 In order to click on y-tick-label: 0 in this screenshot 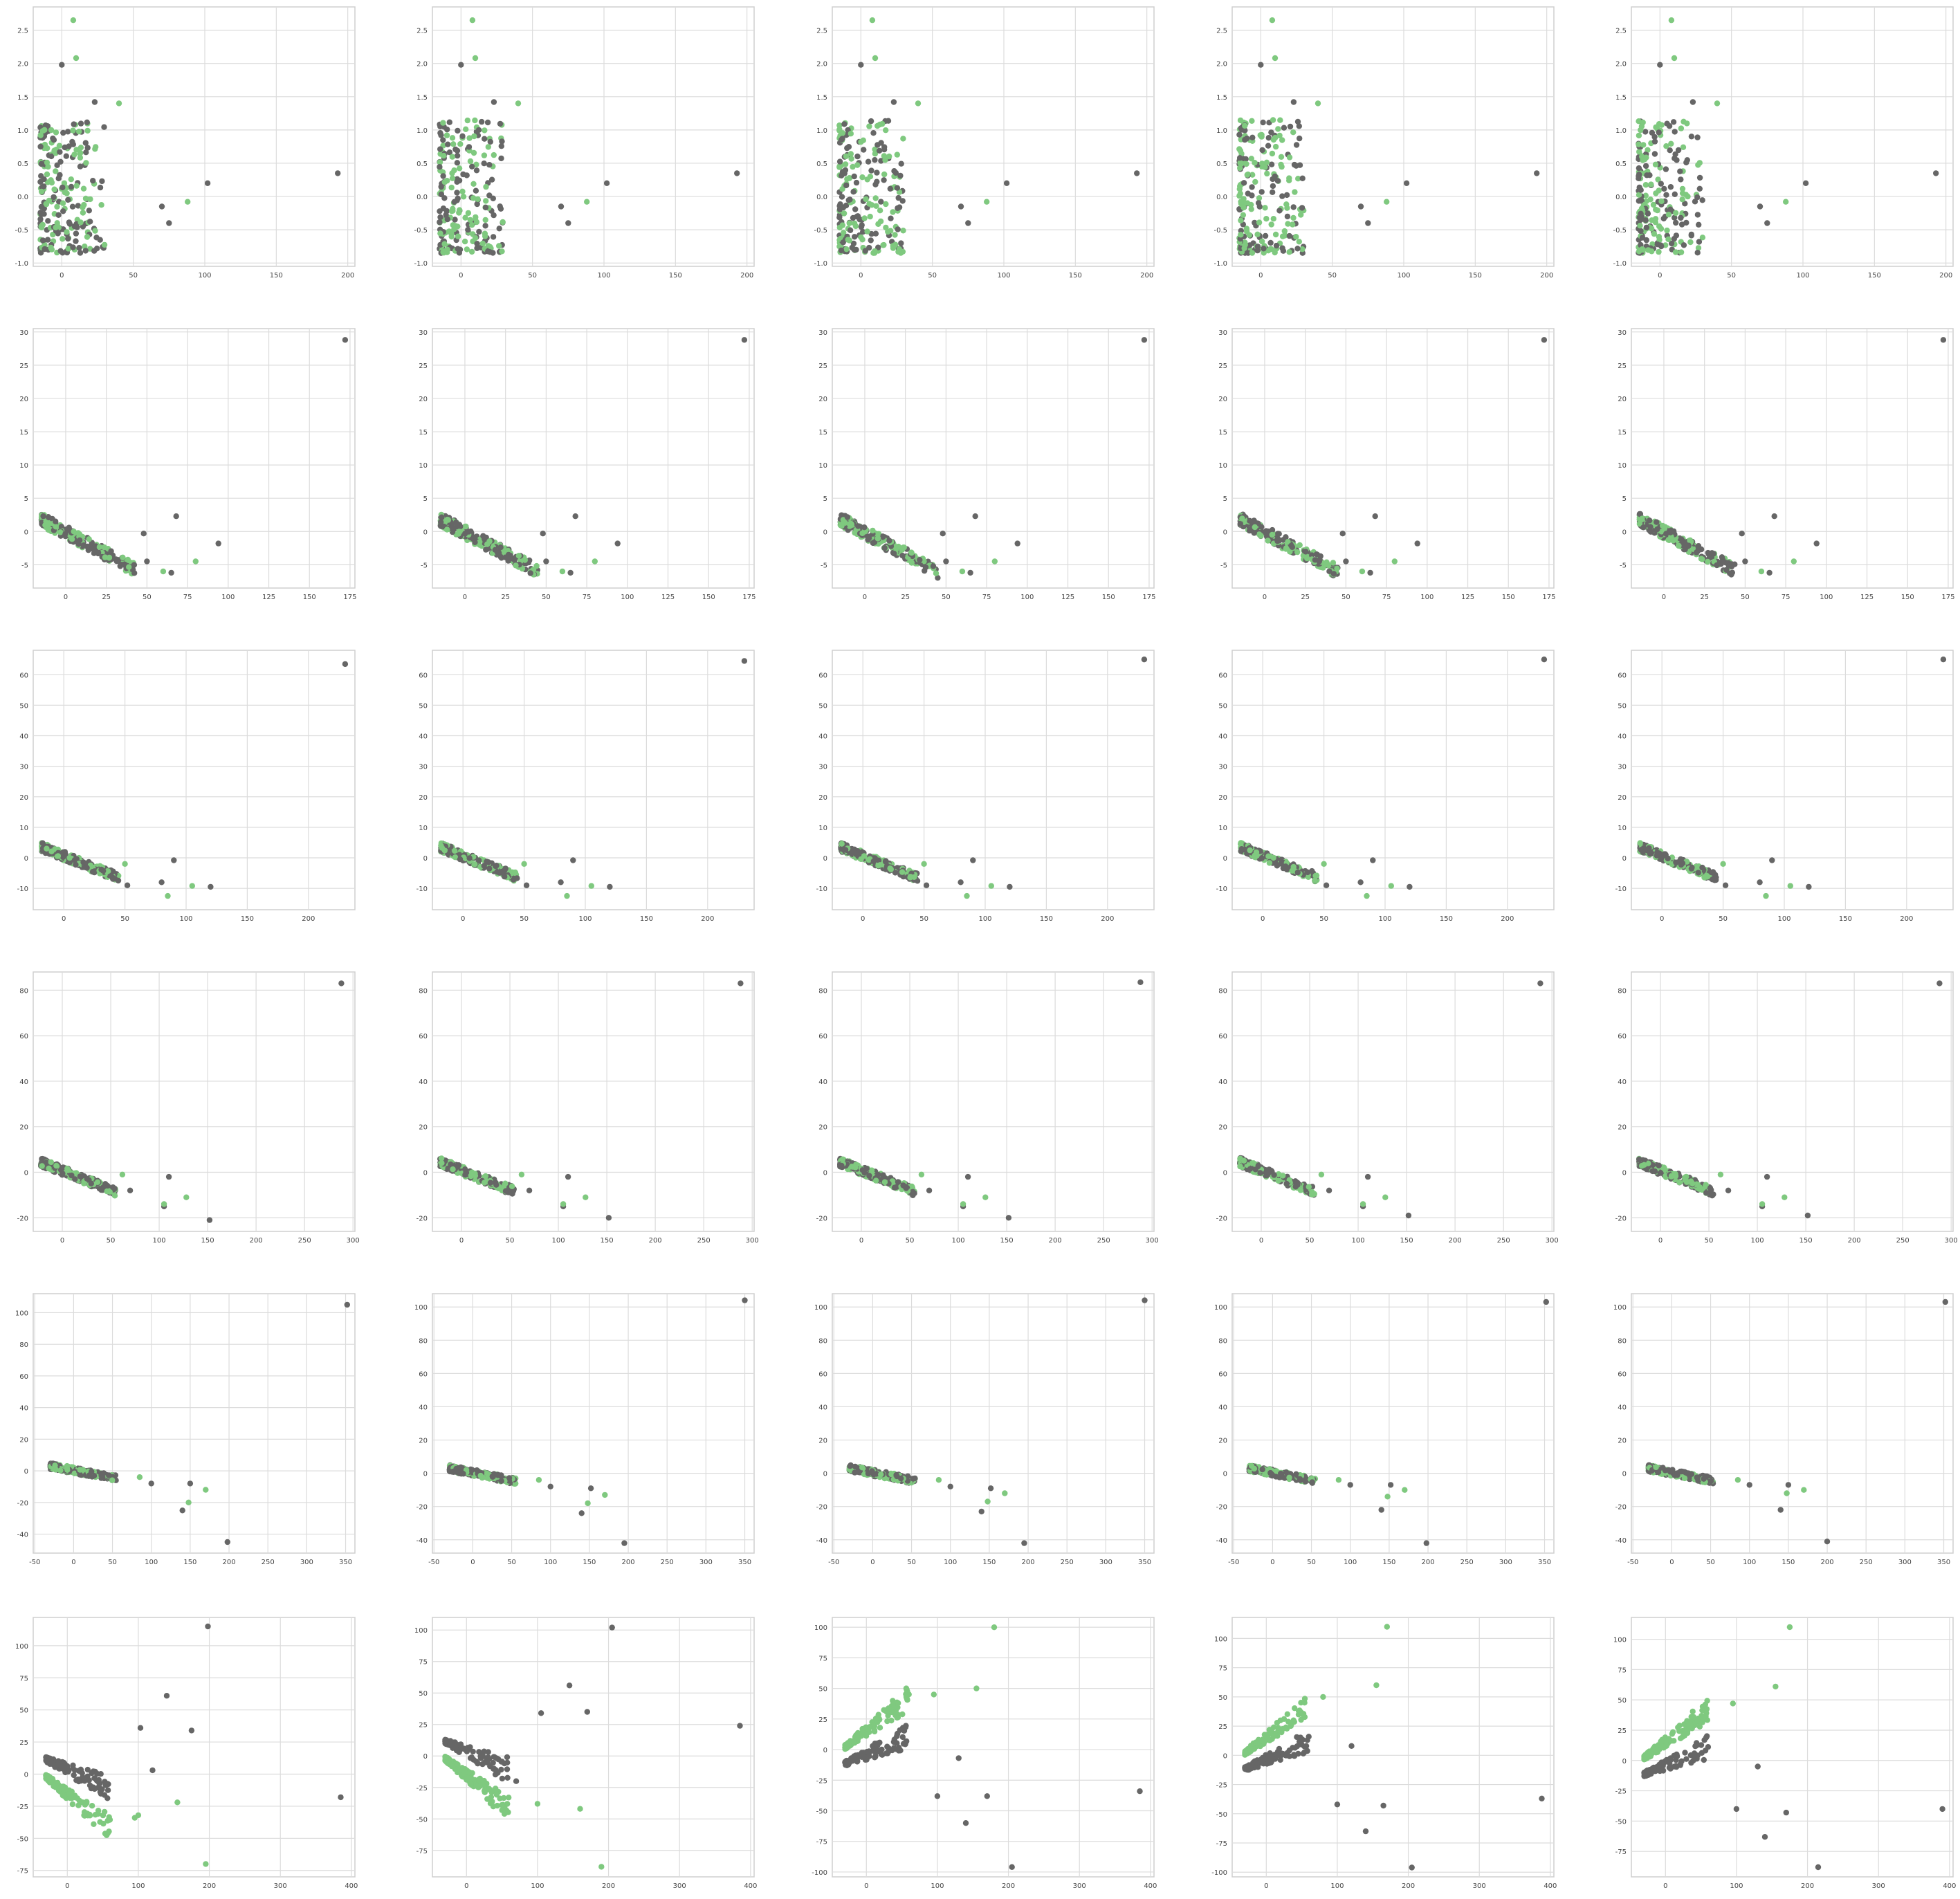, I will do `click(1225, 859)`.